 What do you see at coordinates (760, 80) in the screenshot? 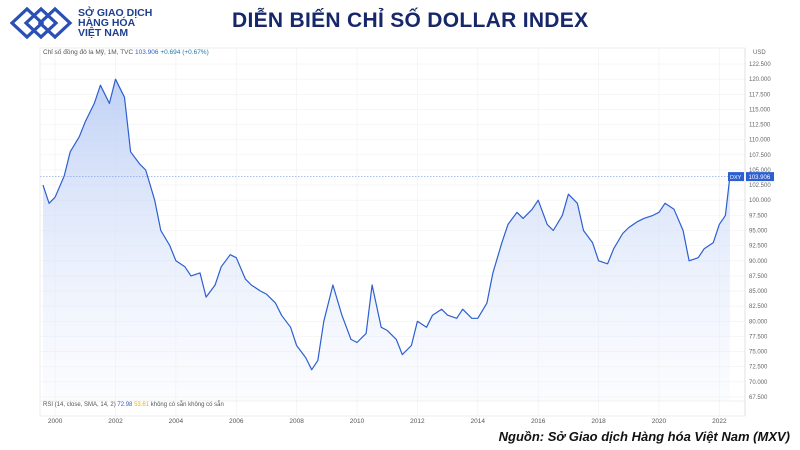
I see `y-tick-label: 120.000` at bounding box center [760, 80].